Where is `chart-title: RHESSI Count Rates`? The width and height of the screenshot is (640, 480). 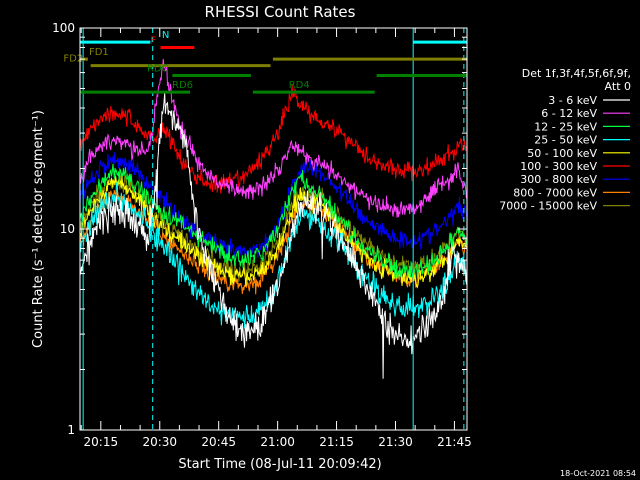
chart-title: RHESSI Count Rates is located at coordinates (280, 12).